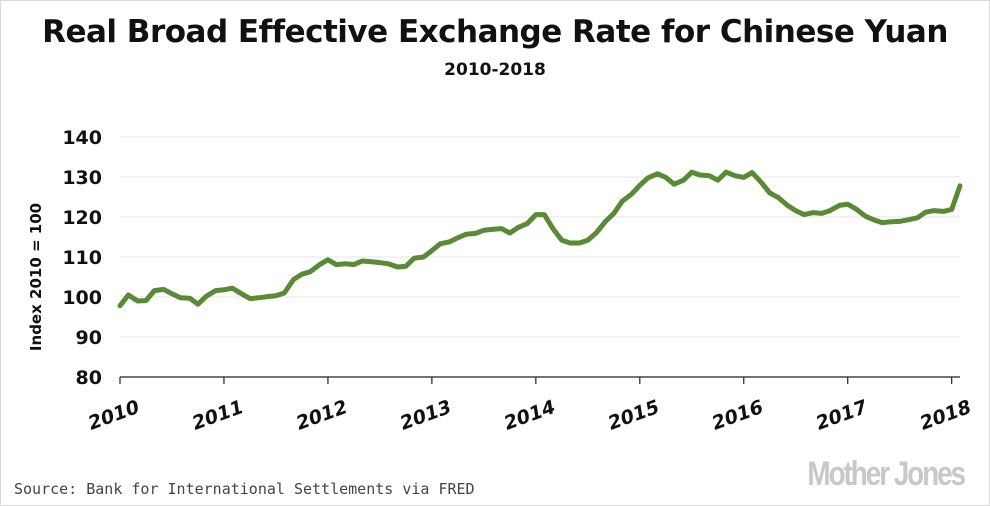 The height and width of the screenshot is (506, 990). I want to click on publisher-logo: Mother Jones, so click(886, 474).